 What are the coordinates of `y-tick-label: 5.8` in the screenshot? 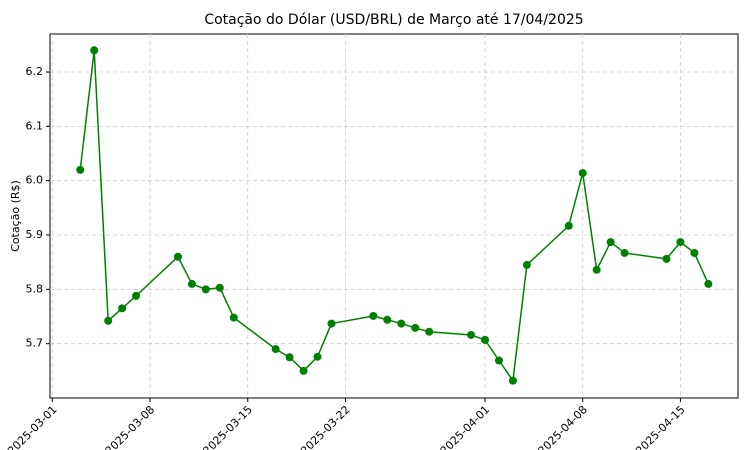 It's located at (35, 288).